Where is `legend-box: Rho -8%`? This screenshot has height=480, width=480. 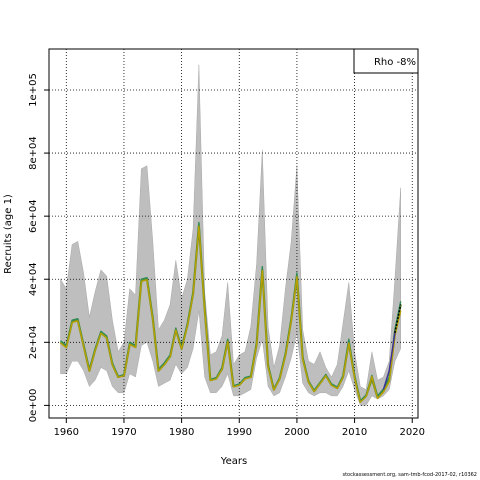
legend-box: Rho -8% is located at coordinates (386, 61).